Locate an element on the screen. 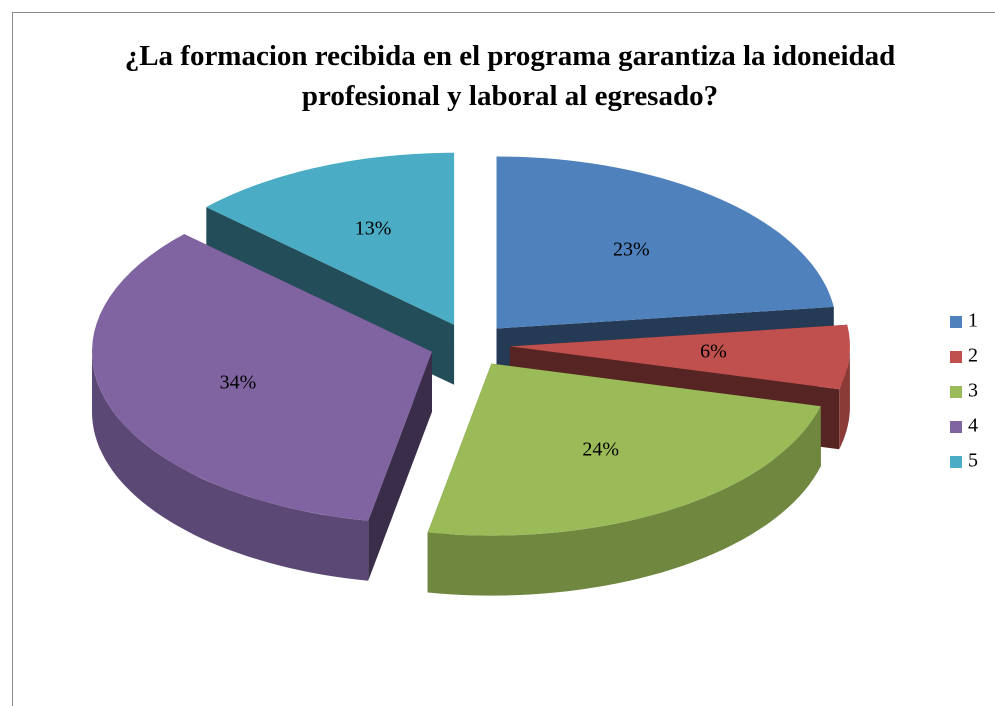 Image resolution: width=995 pixels, height=706 pixels. legend-label: 1 is located at coordinates (973, 321).